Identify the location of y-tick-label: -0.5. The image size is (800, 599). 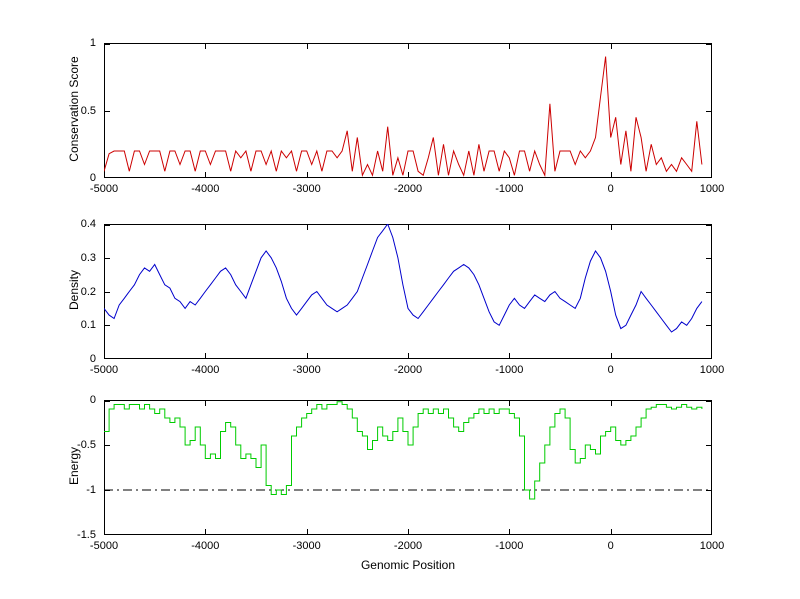
(86, 445).